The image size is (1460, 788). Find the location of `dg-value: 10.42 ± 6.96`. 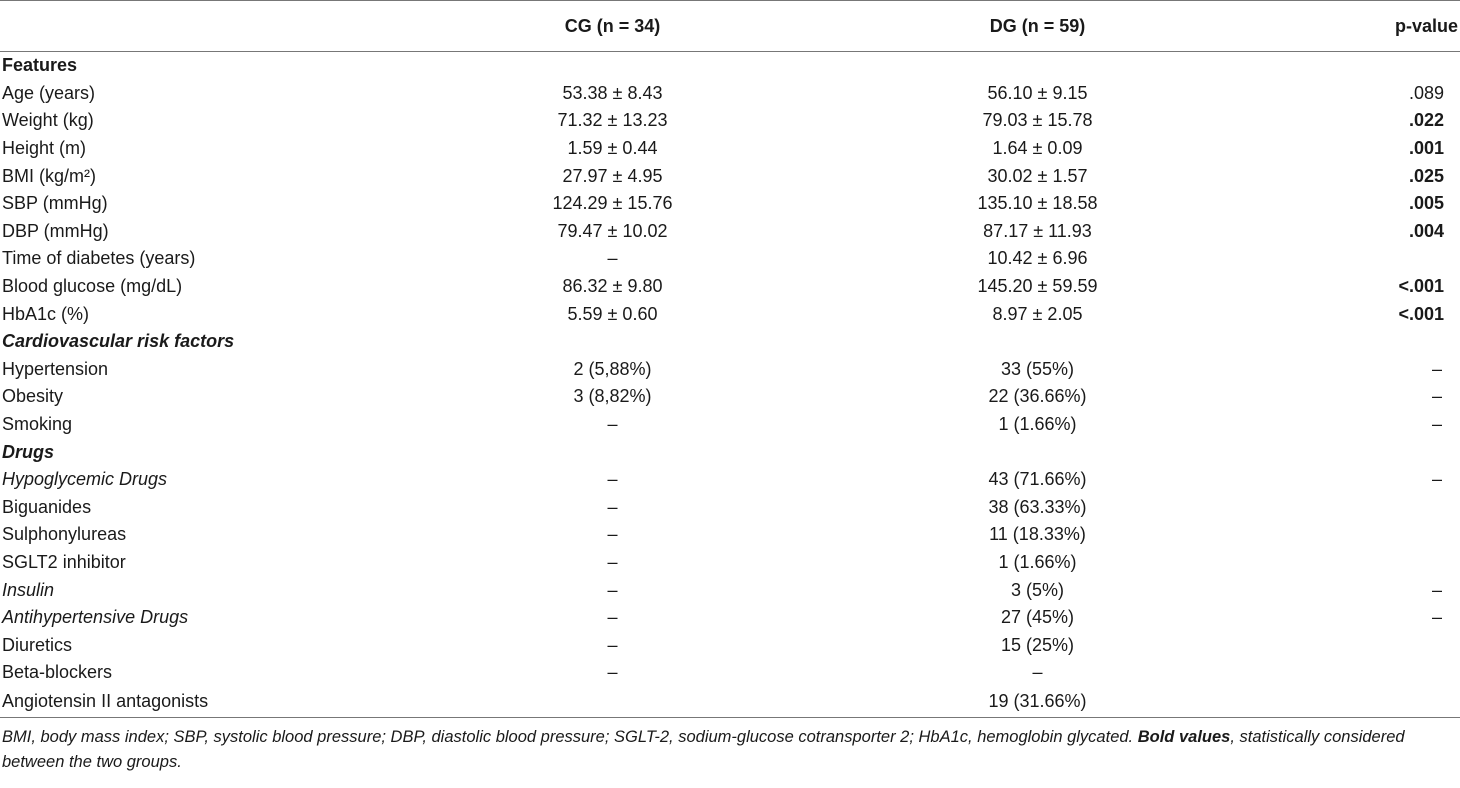

dg-value: 10.42 ± 6.96 is located at coordinates (1037, 258).